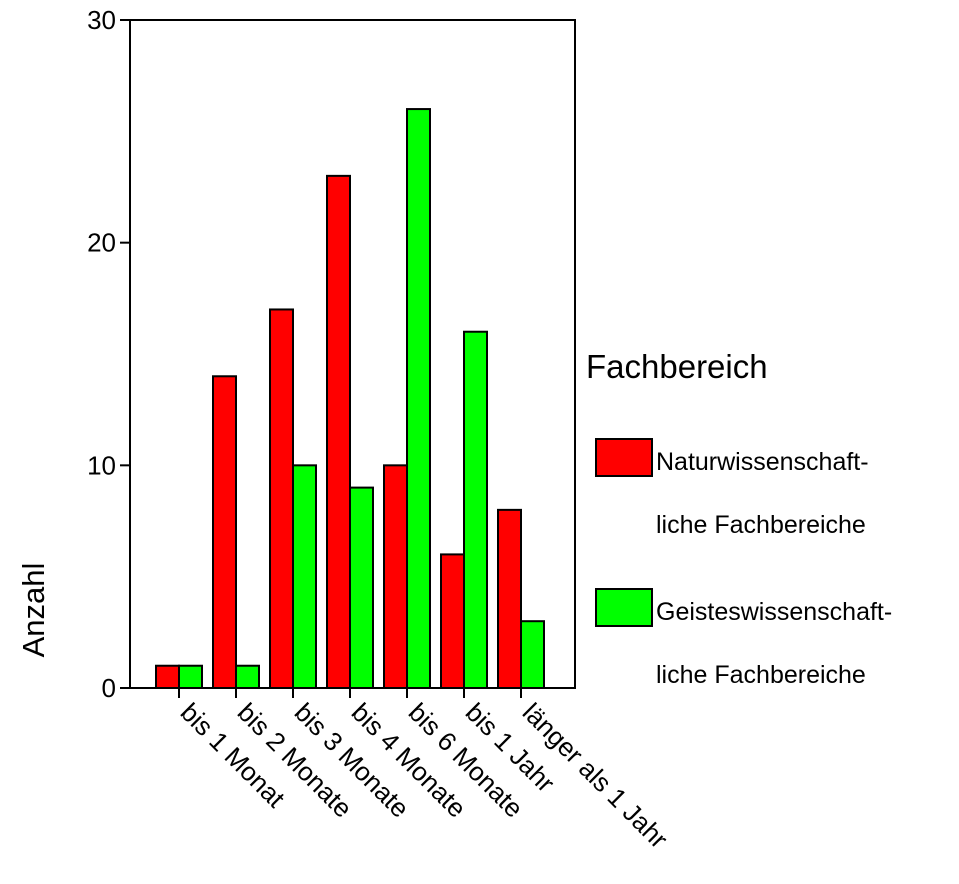 The image size is (959, 884). What do you see at coordinates (101, 465) in the screenshot?
I see `y-tick-label: 10` at bounding box center [101, 465].